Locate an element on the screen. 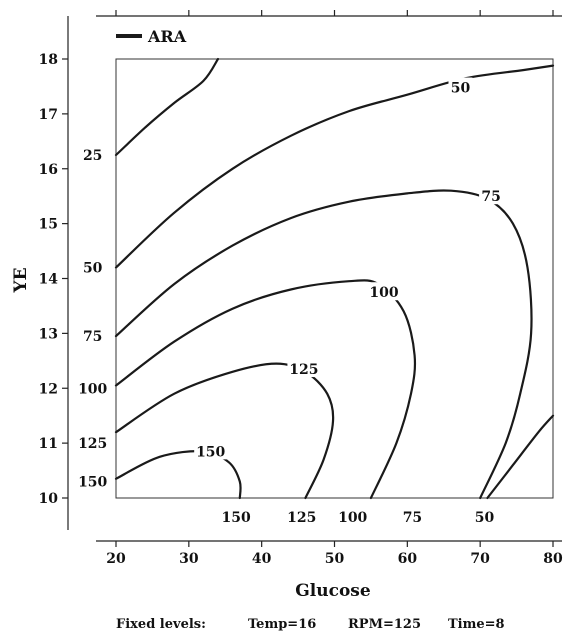 Image resolution: width=568 pixels, height=632 pixels. fixed-level-temp: Temp=16 is located at coordinates (282, 624).